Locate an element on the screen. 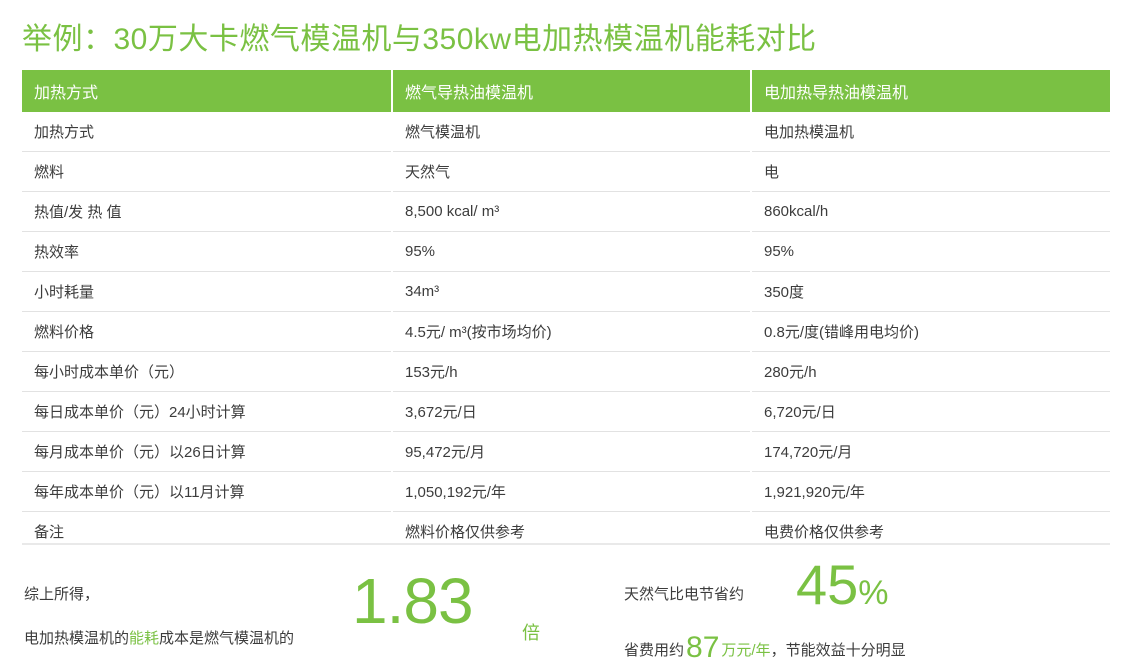 The height and width of the screenshot is (670, 1130). table-header-cell-0: 加热方式 is located at coordinates (207, 91).